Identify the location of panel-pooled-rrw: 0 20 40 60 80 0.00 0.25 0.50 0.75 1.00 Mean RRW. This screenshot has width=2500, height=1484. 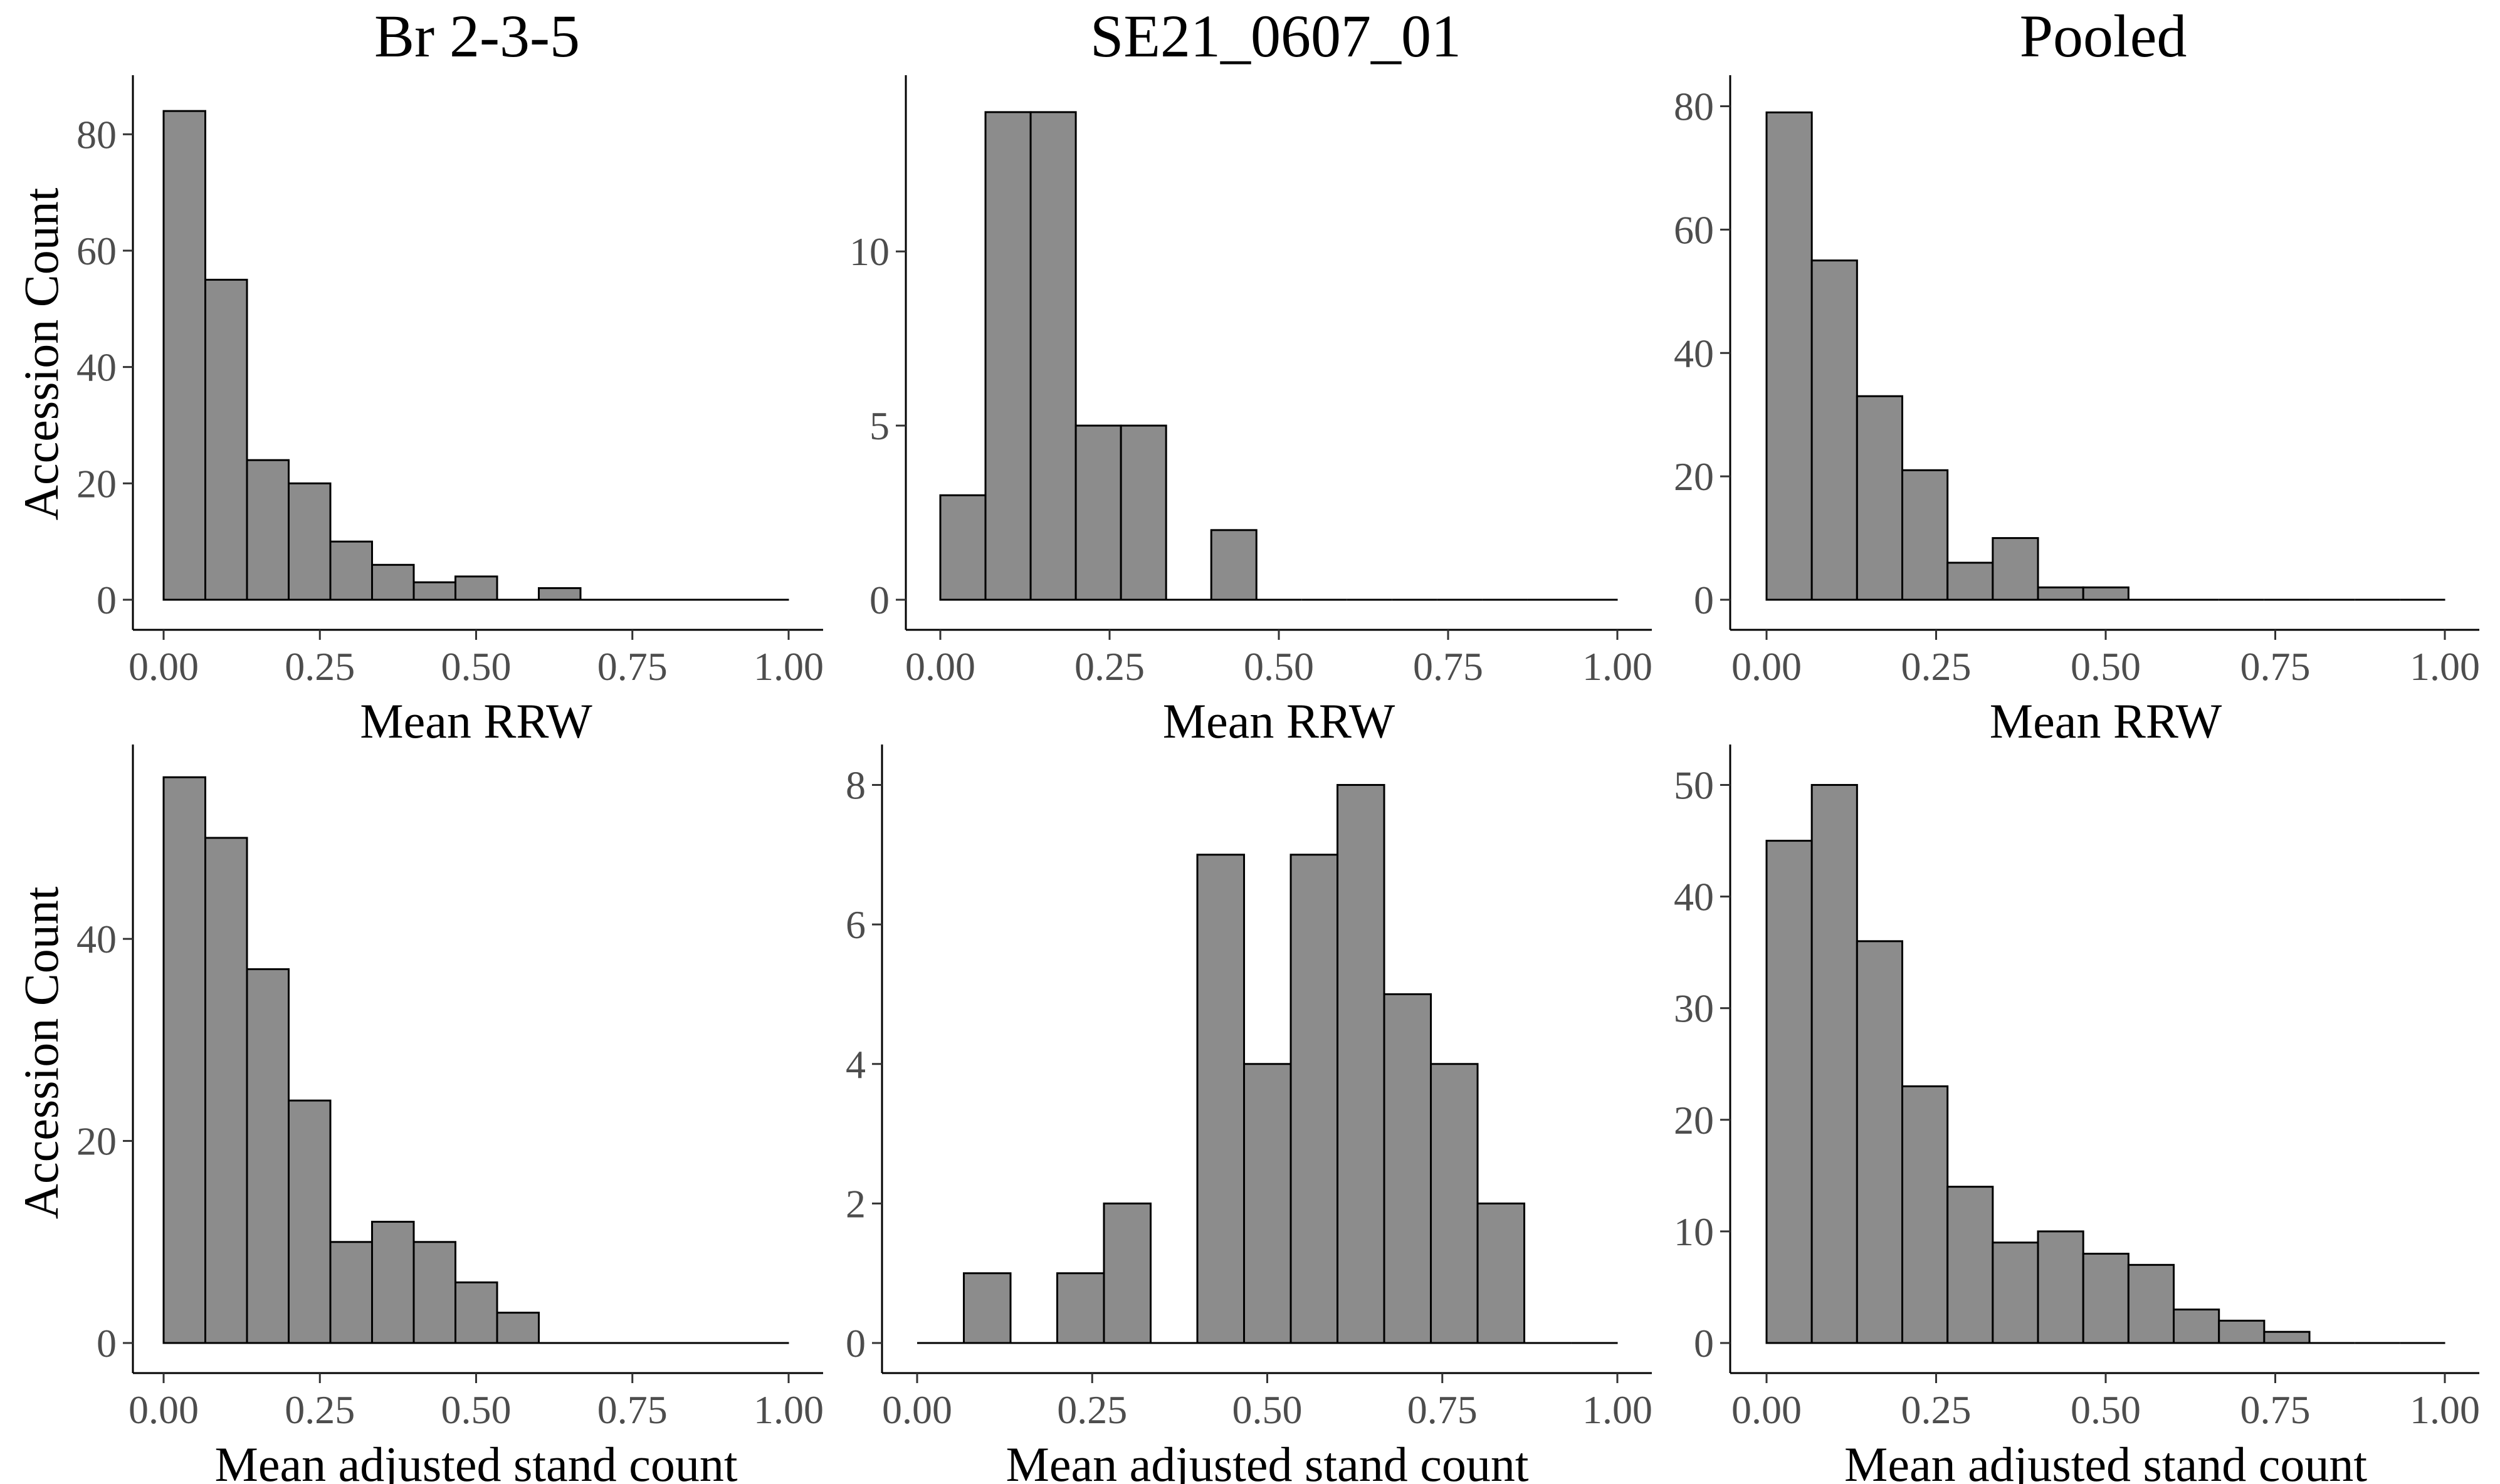
(2077, 411).